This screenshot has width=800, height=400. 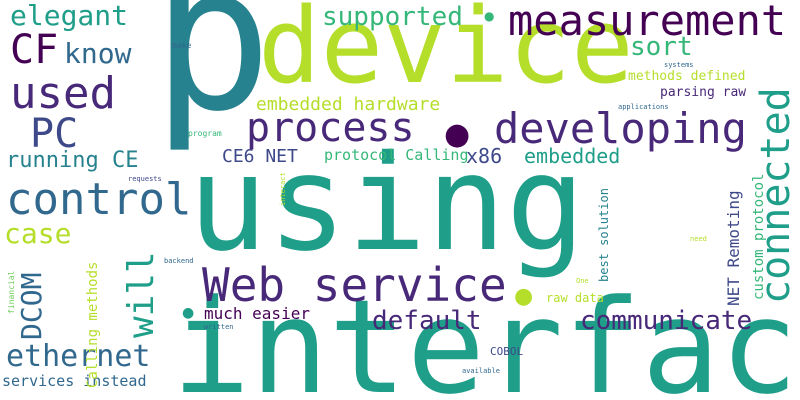 I want to click on word-backend: backend, so click(x=179, y=261).